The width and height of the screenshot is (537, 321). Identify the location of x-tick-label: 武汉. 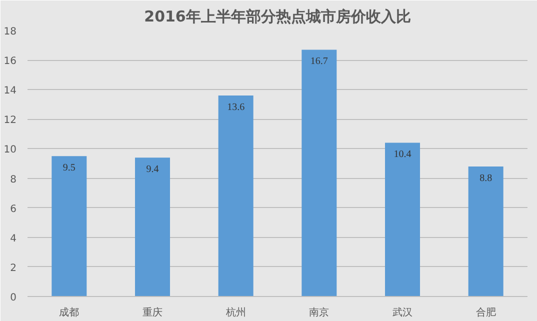
(402, 312).